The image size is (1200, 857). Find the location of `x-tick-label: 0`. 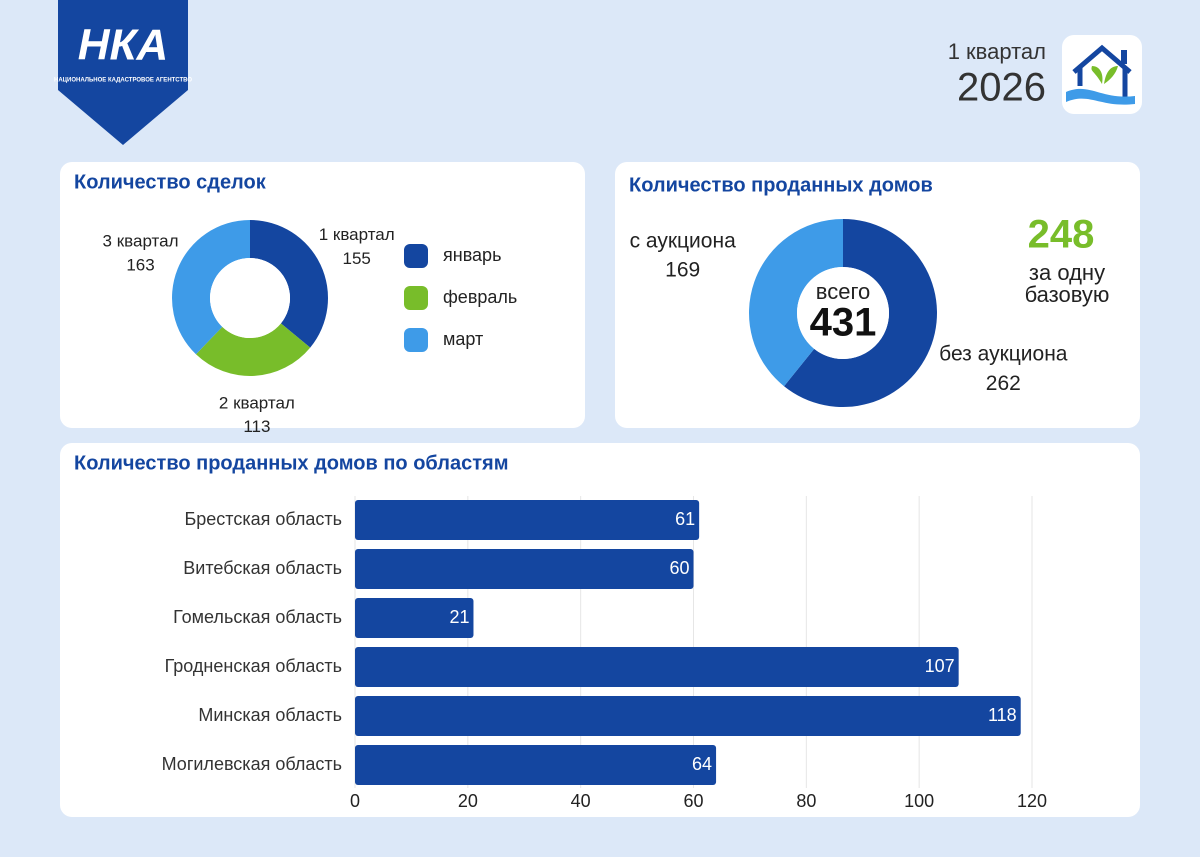

x-tick-label: 0 is located at coordinates (355, 801).